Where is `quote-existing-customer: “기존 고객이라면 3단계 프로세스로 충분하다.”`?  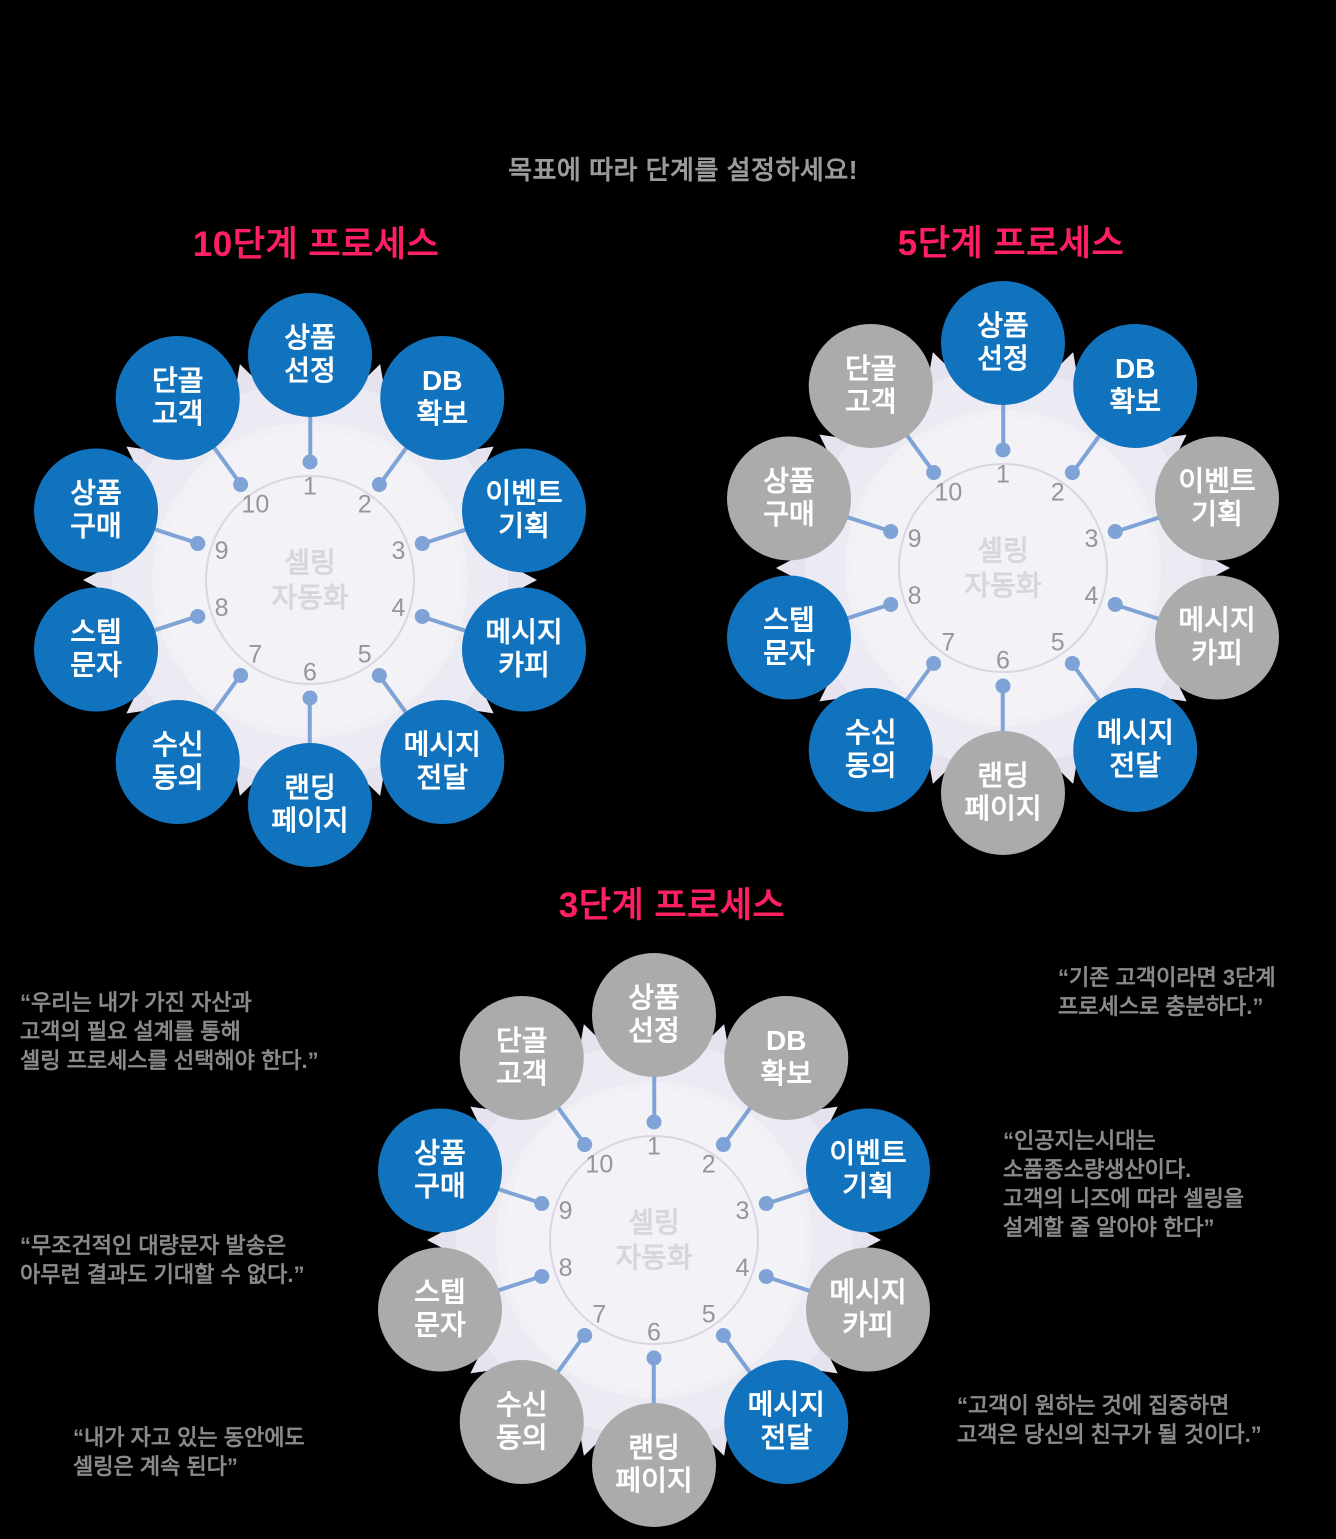 quote-existing-customer: “기존 고객이라면 3단계 프로세스로 충분하다.” is located at coordinates (1167, 992).